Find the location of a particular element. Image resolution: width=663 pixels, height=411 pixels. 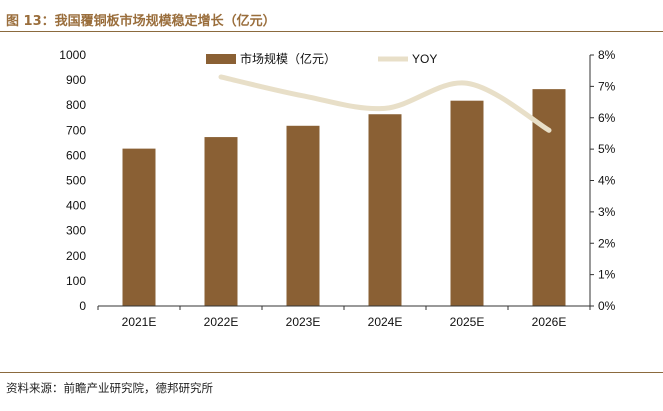

right-axis: 0% 1% 2% 3% 4% 5% 6% 7% 8% is located at coordinates (603, 180).